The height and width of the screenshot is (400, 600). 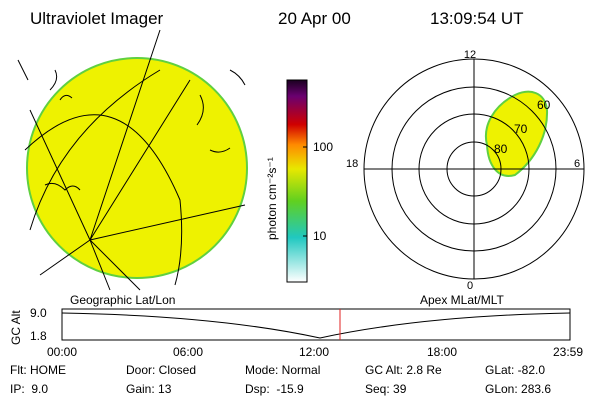 I want to click on label: 6, so click(x=577, y=164).